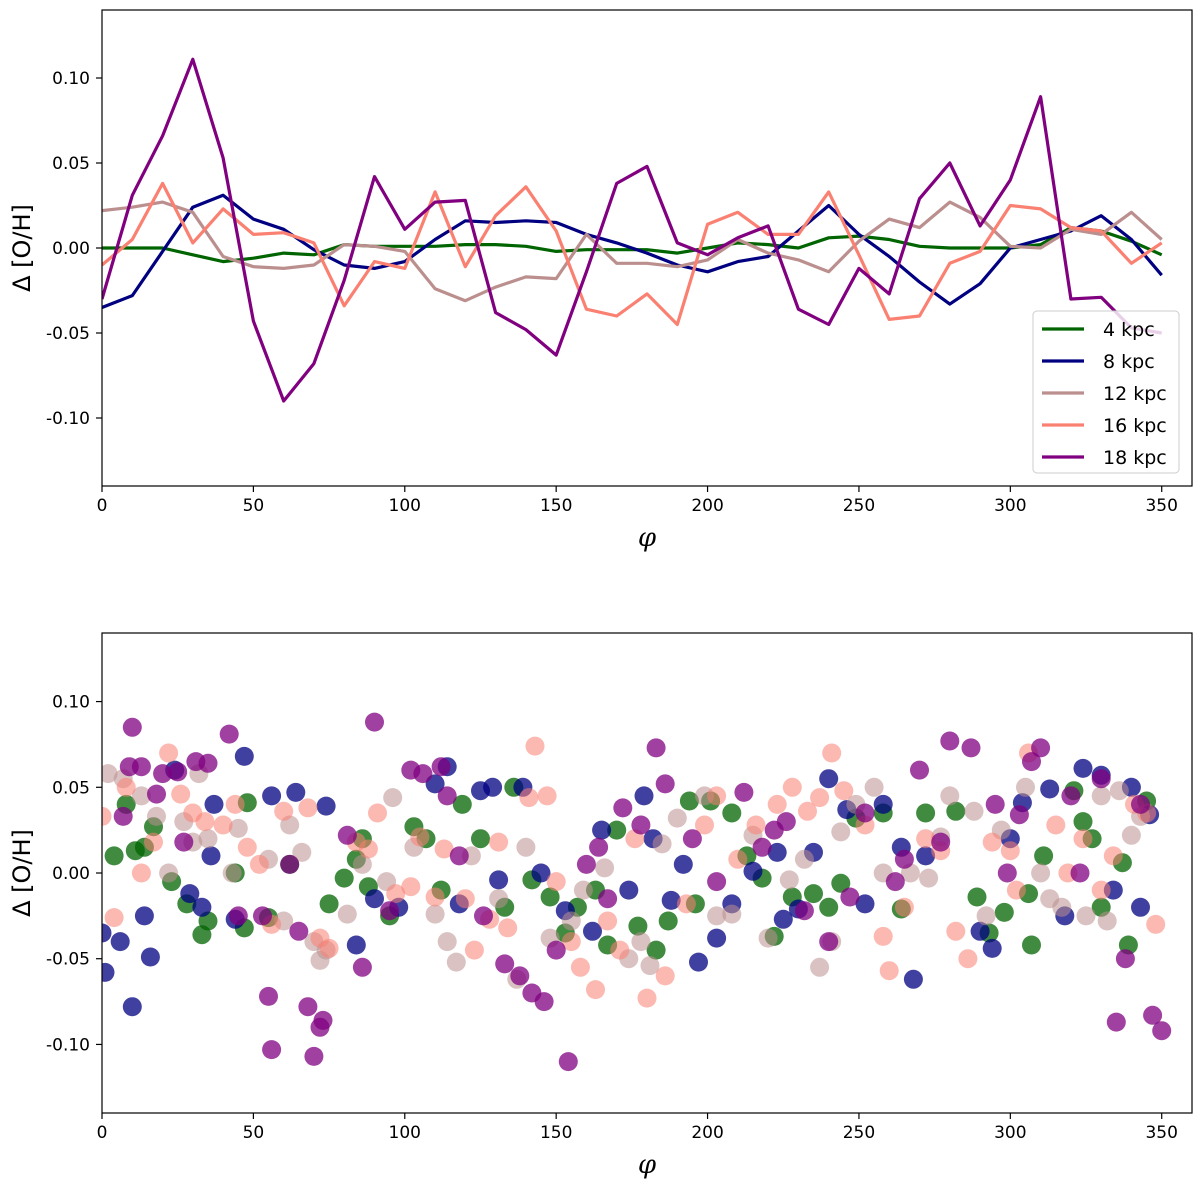 This screenshot has width=1200, height=1183. What do you see at coordinates (859, 506) in the screenshot?
I see `line-chart-x-tick-label: 250` at bounding box center [859, 506].